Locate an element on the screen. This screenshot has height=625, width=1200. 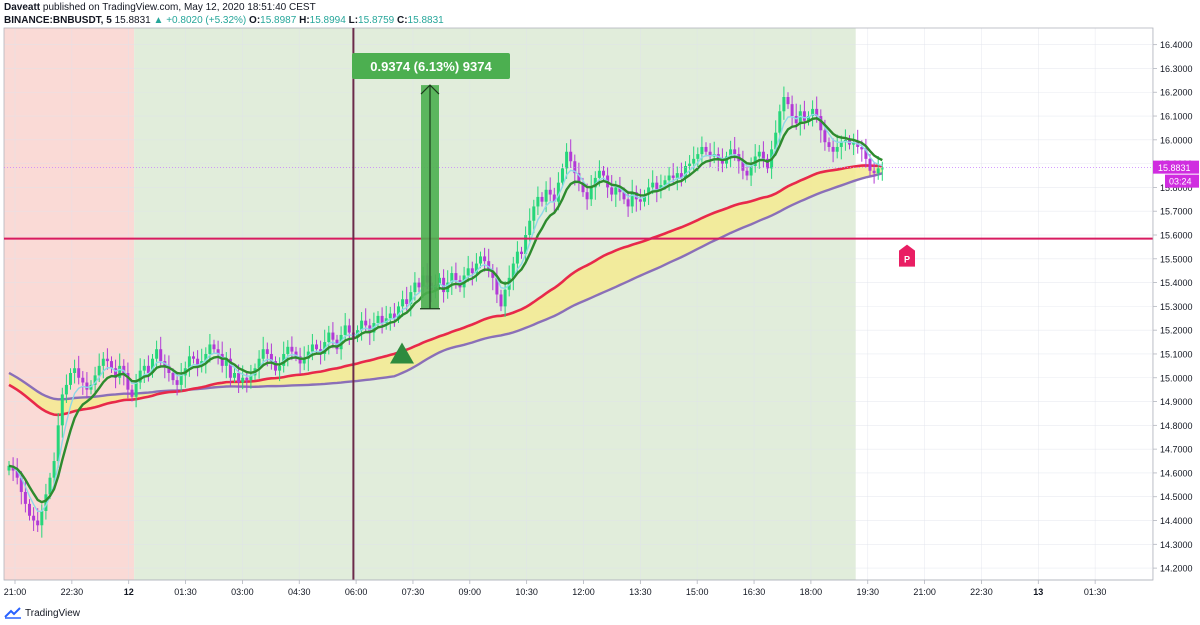
pivot-marker-icon is located at coordinates (907, 255).